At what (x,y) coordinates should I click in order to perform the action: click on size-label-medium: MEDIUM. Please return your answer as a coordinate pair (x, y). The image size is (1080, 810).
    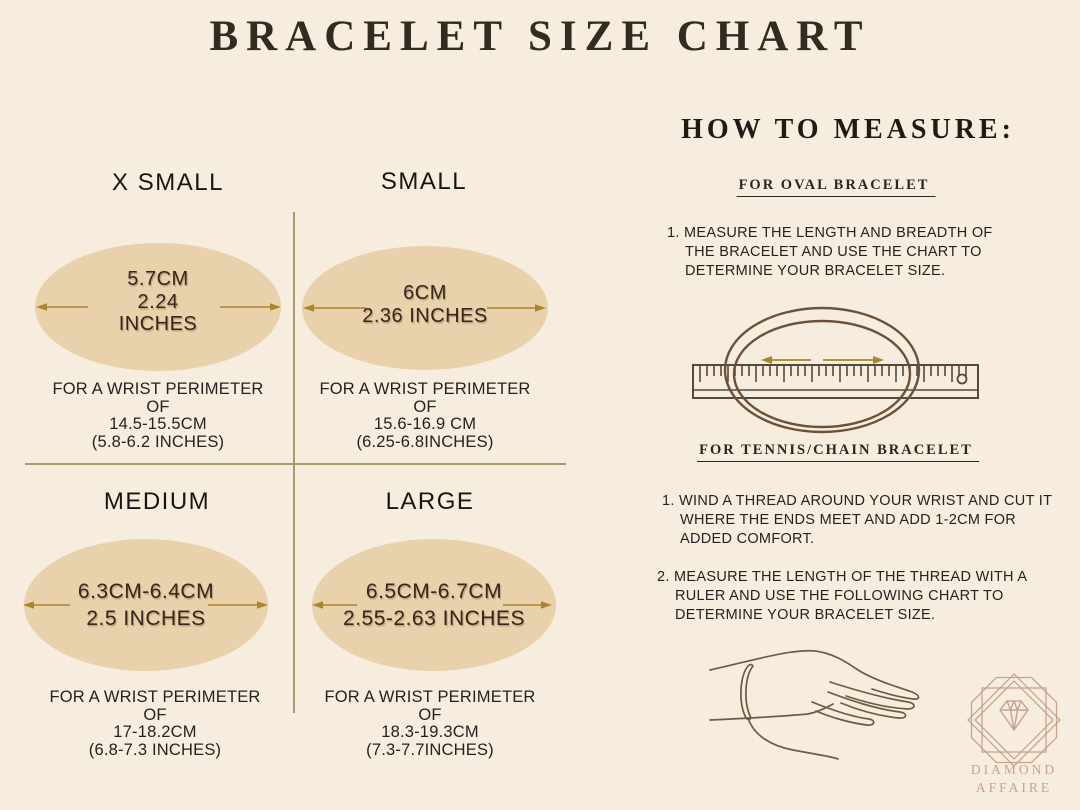
    Looking at the image, I should click on (157, 501).